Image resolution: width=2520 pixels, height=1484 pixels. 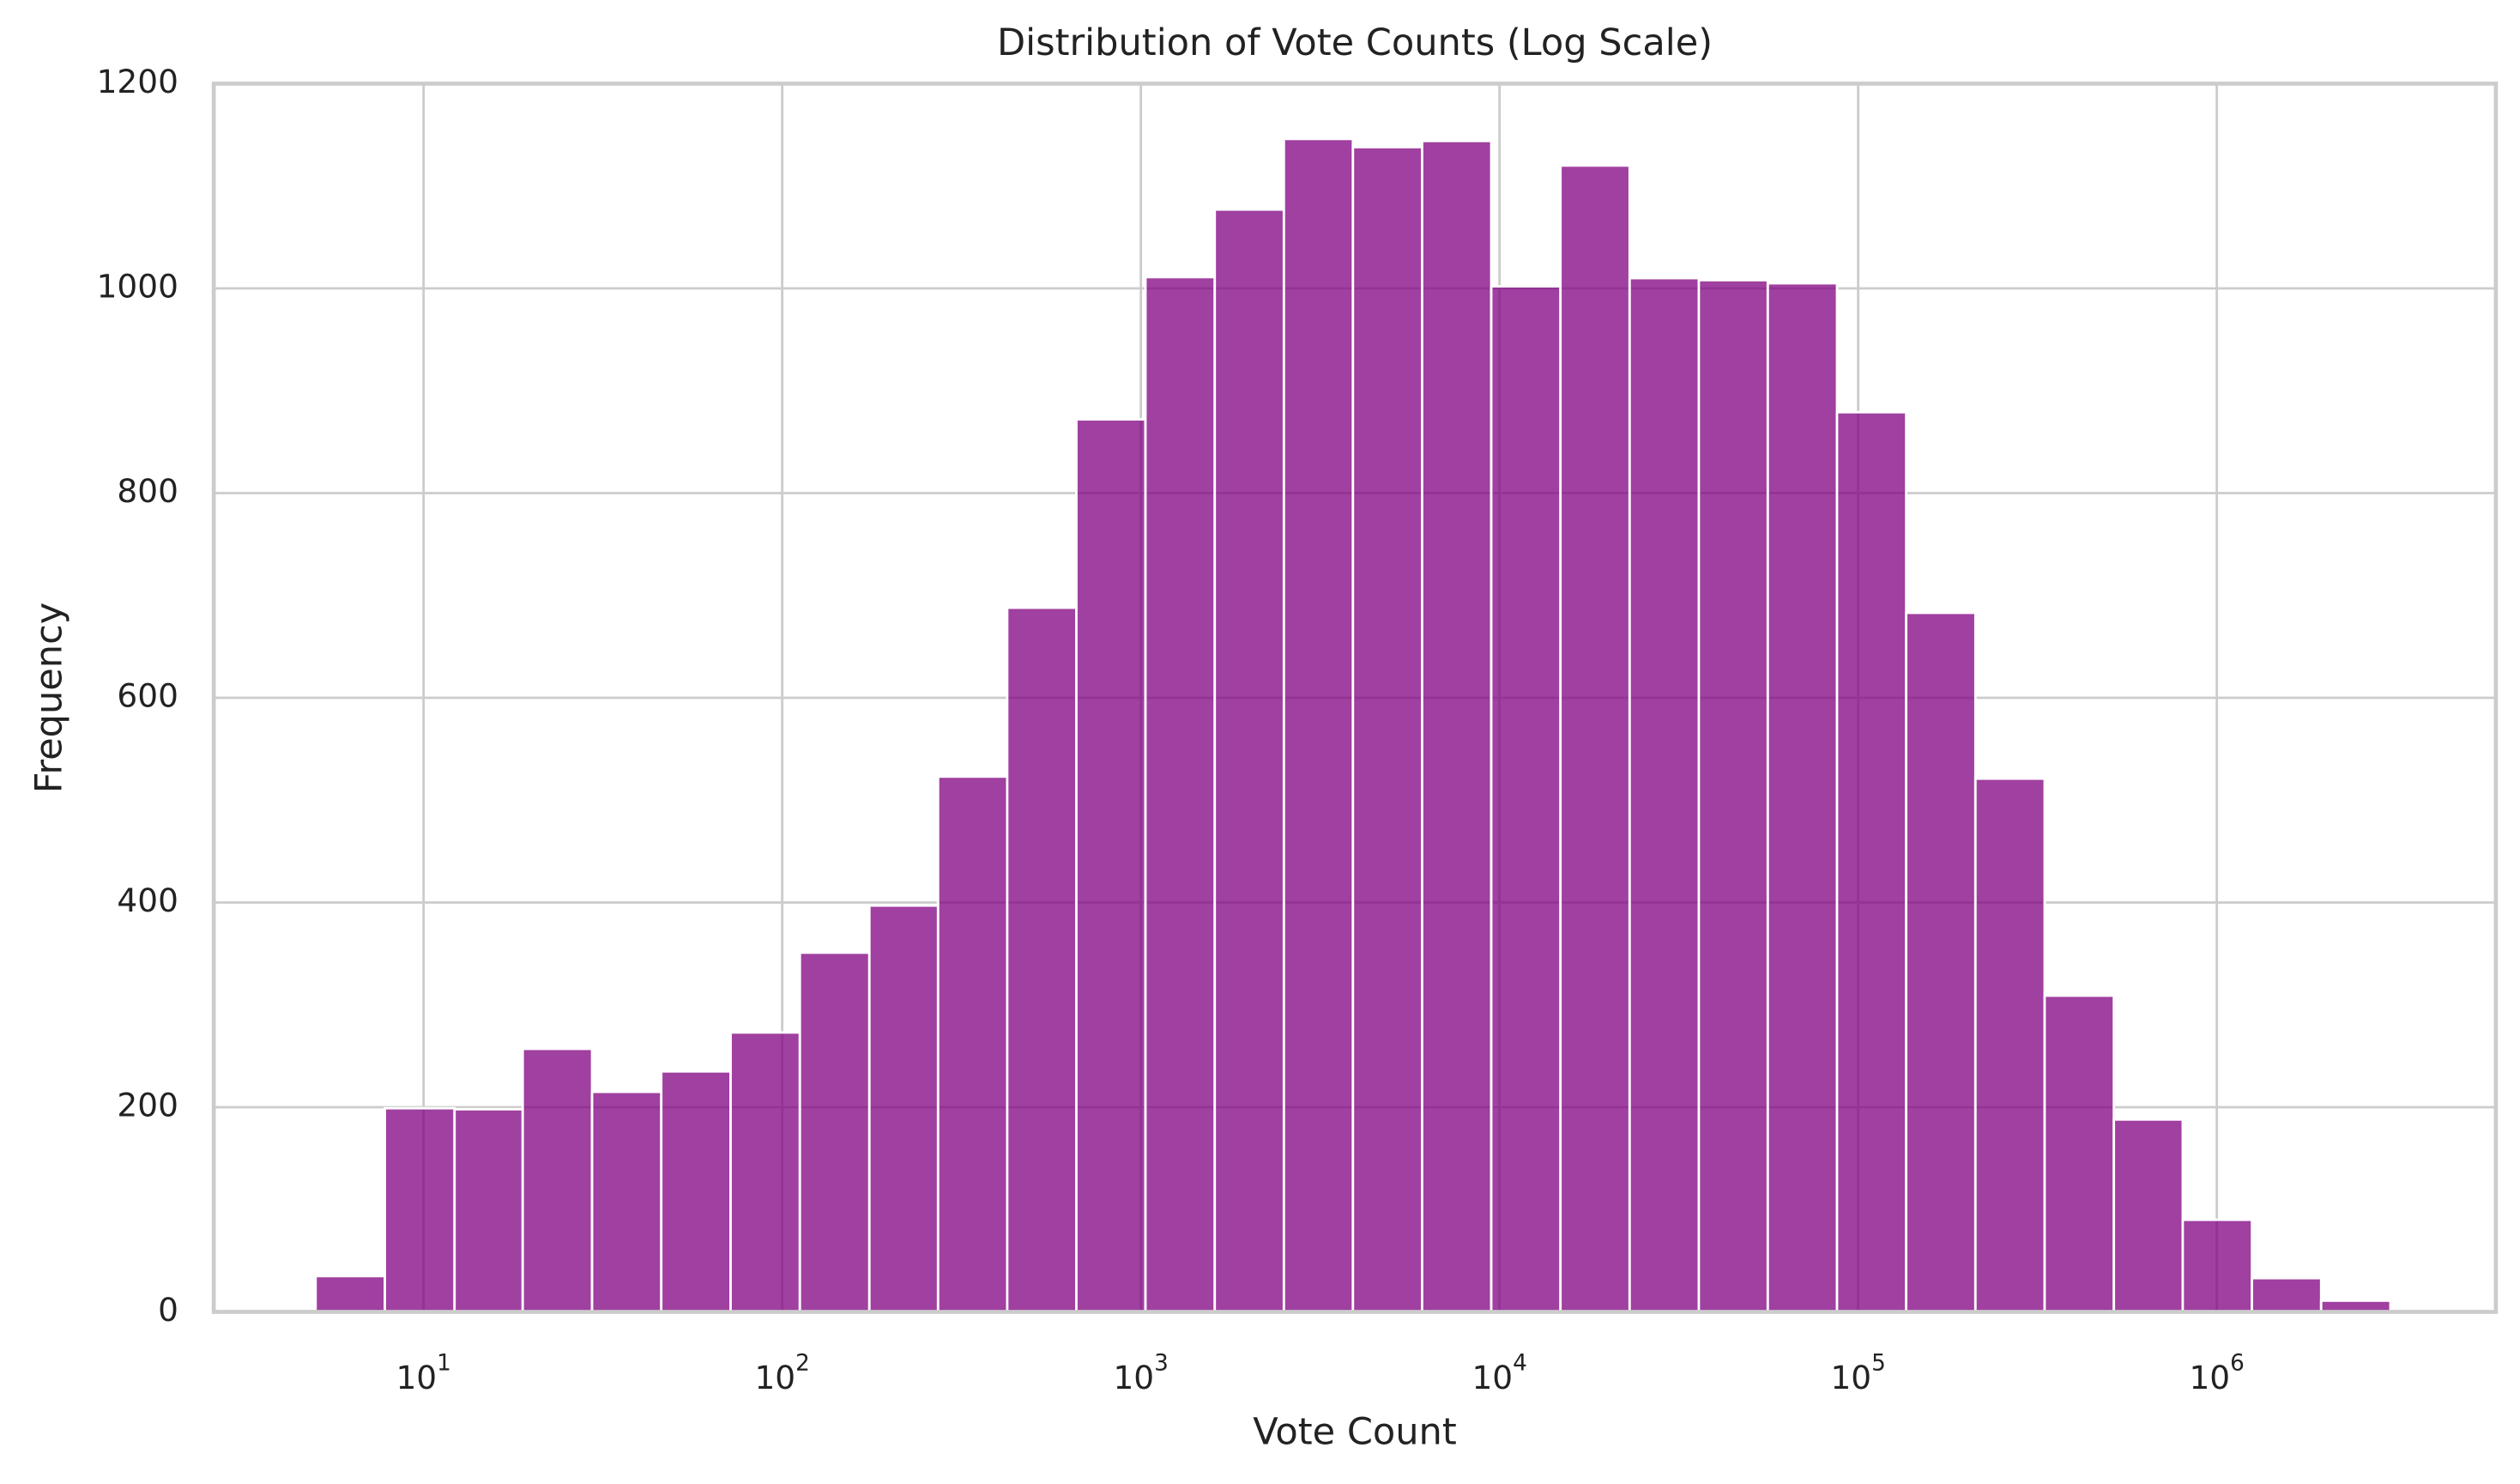 I want to click on x-tick-exponent: 3, so click(x=1161, y=1363).